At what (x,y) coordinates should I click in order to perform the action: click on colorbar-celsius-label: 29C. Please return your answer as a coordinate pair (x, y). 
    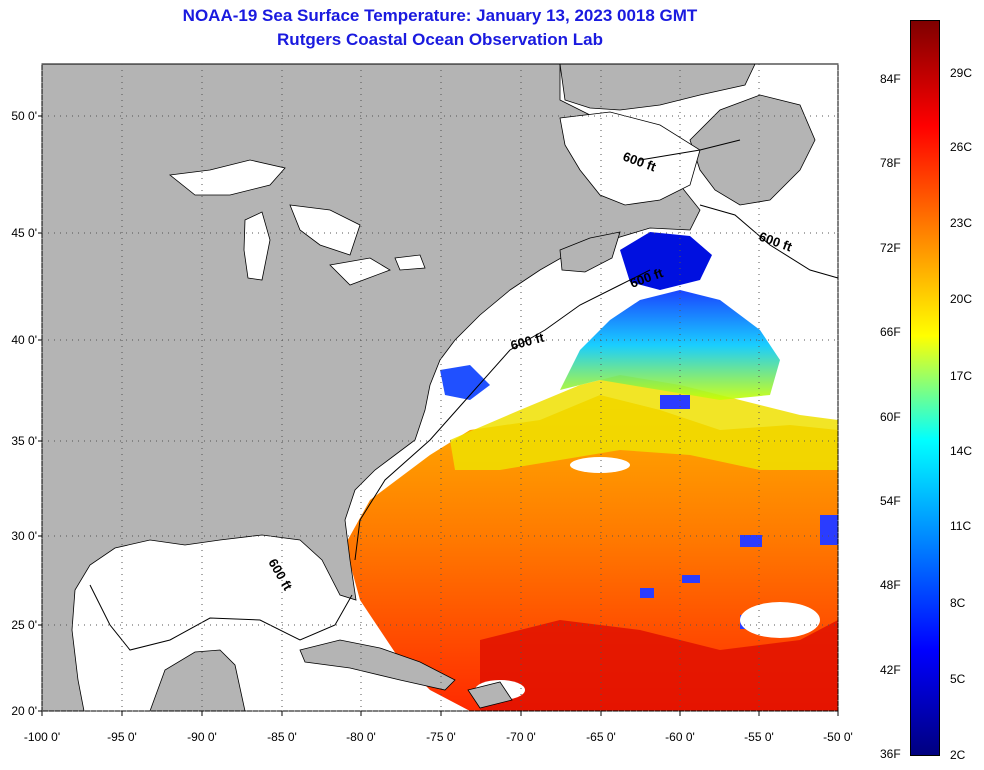
    Looking at the image, I should click on (961, 73).